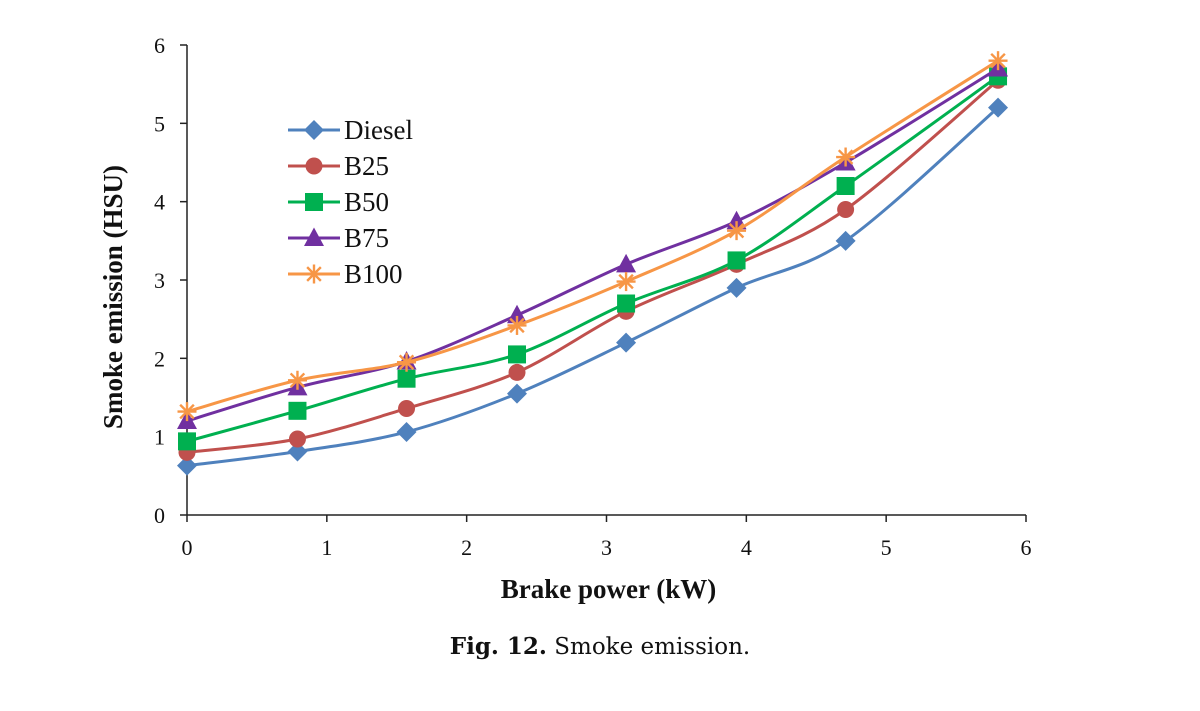 The height and width of the screenshot is (711, 1200). Describe the element at coordinates (159, 358) in the screenshot. I see `y-tick-label: 2` at that location.